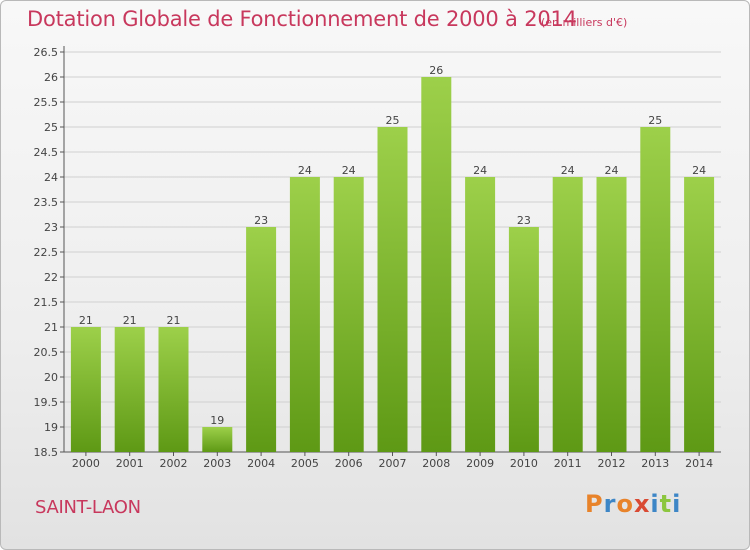  I want to click on y-tick-label: 26, so click(51, 77).